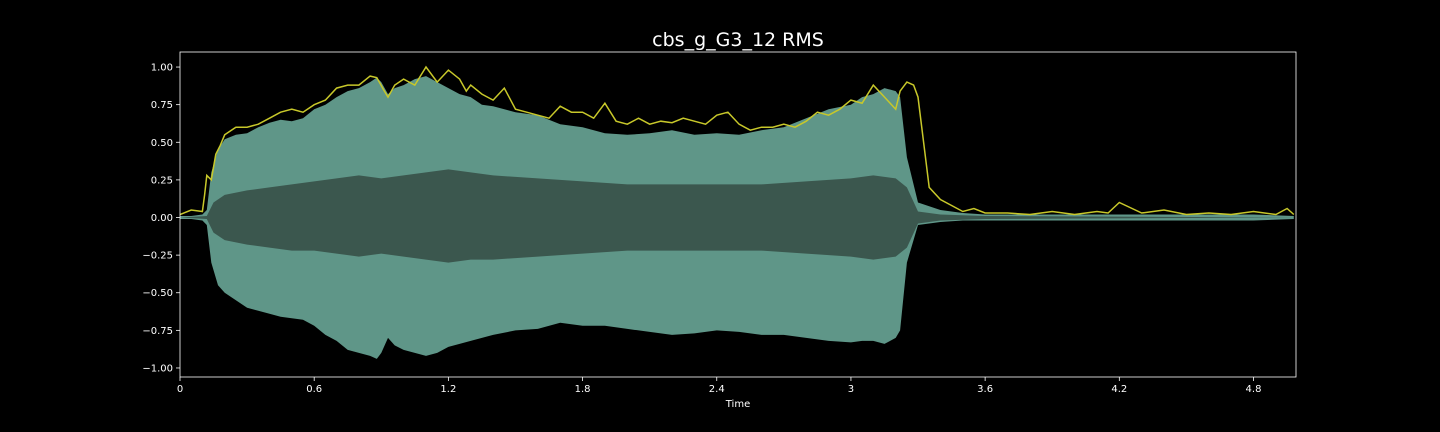 The height and width of the screenshot is (432, 1440). What do you see at coordinates (162, 180) in the screenshot?
I see `y-tick-label: 0.25` at bounding box center [162, 180].